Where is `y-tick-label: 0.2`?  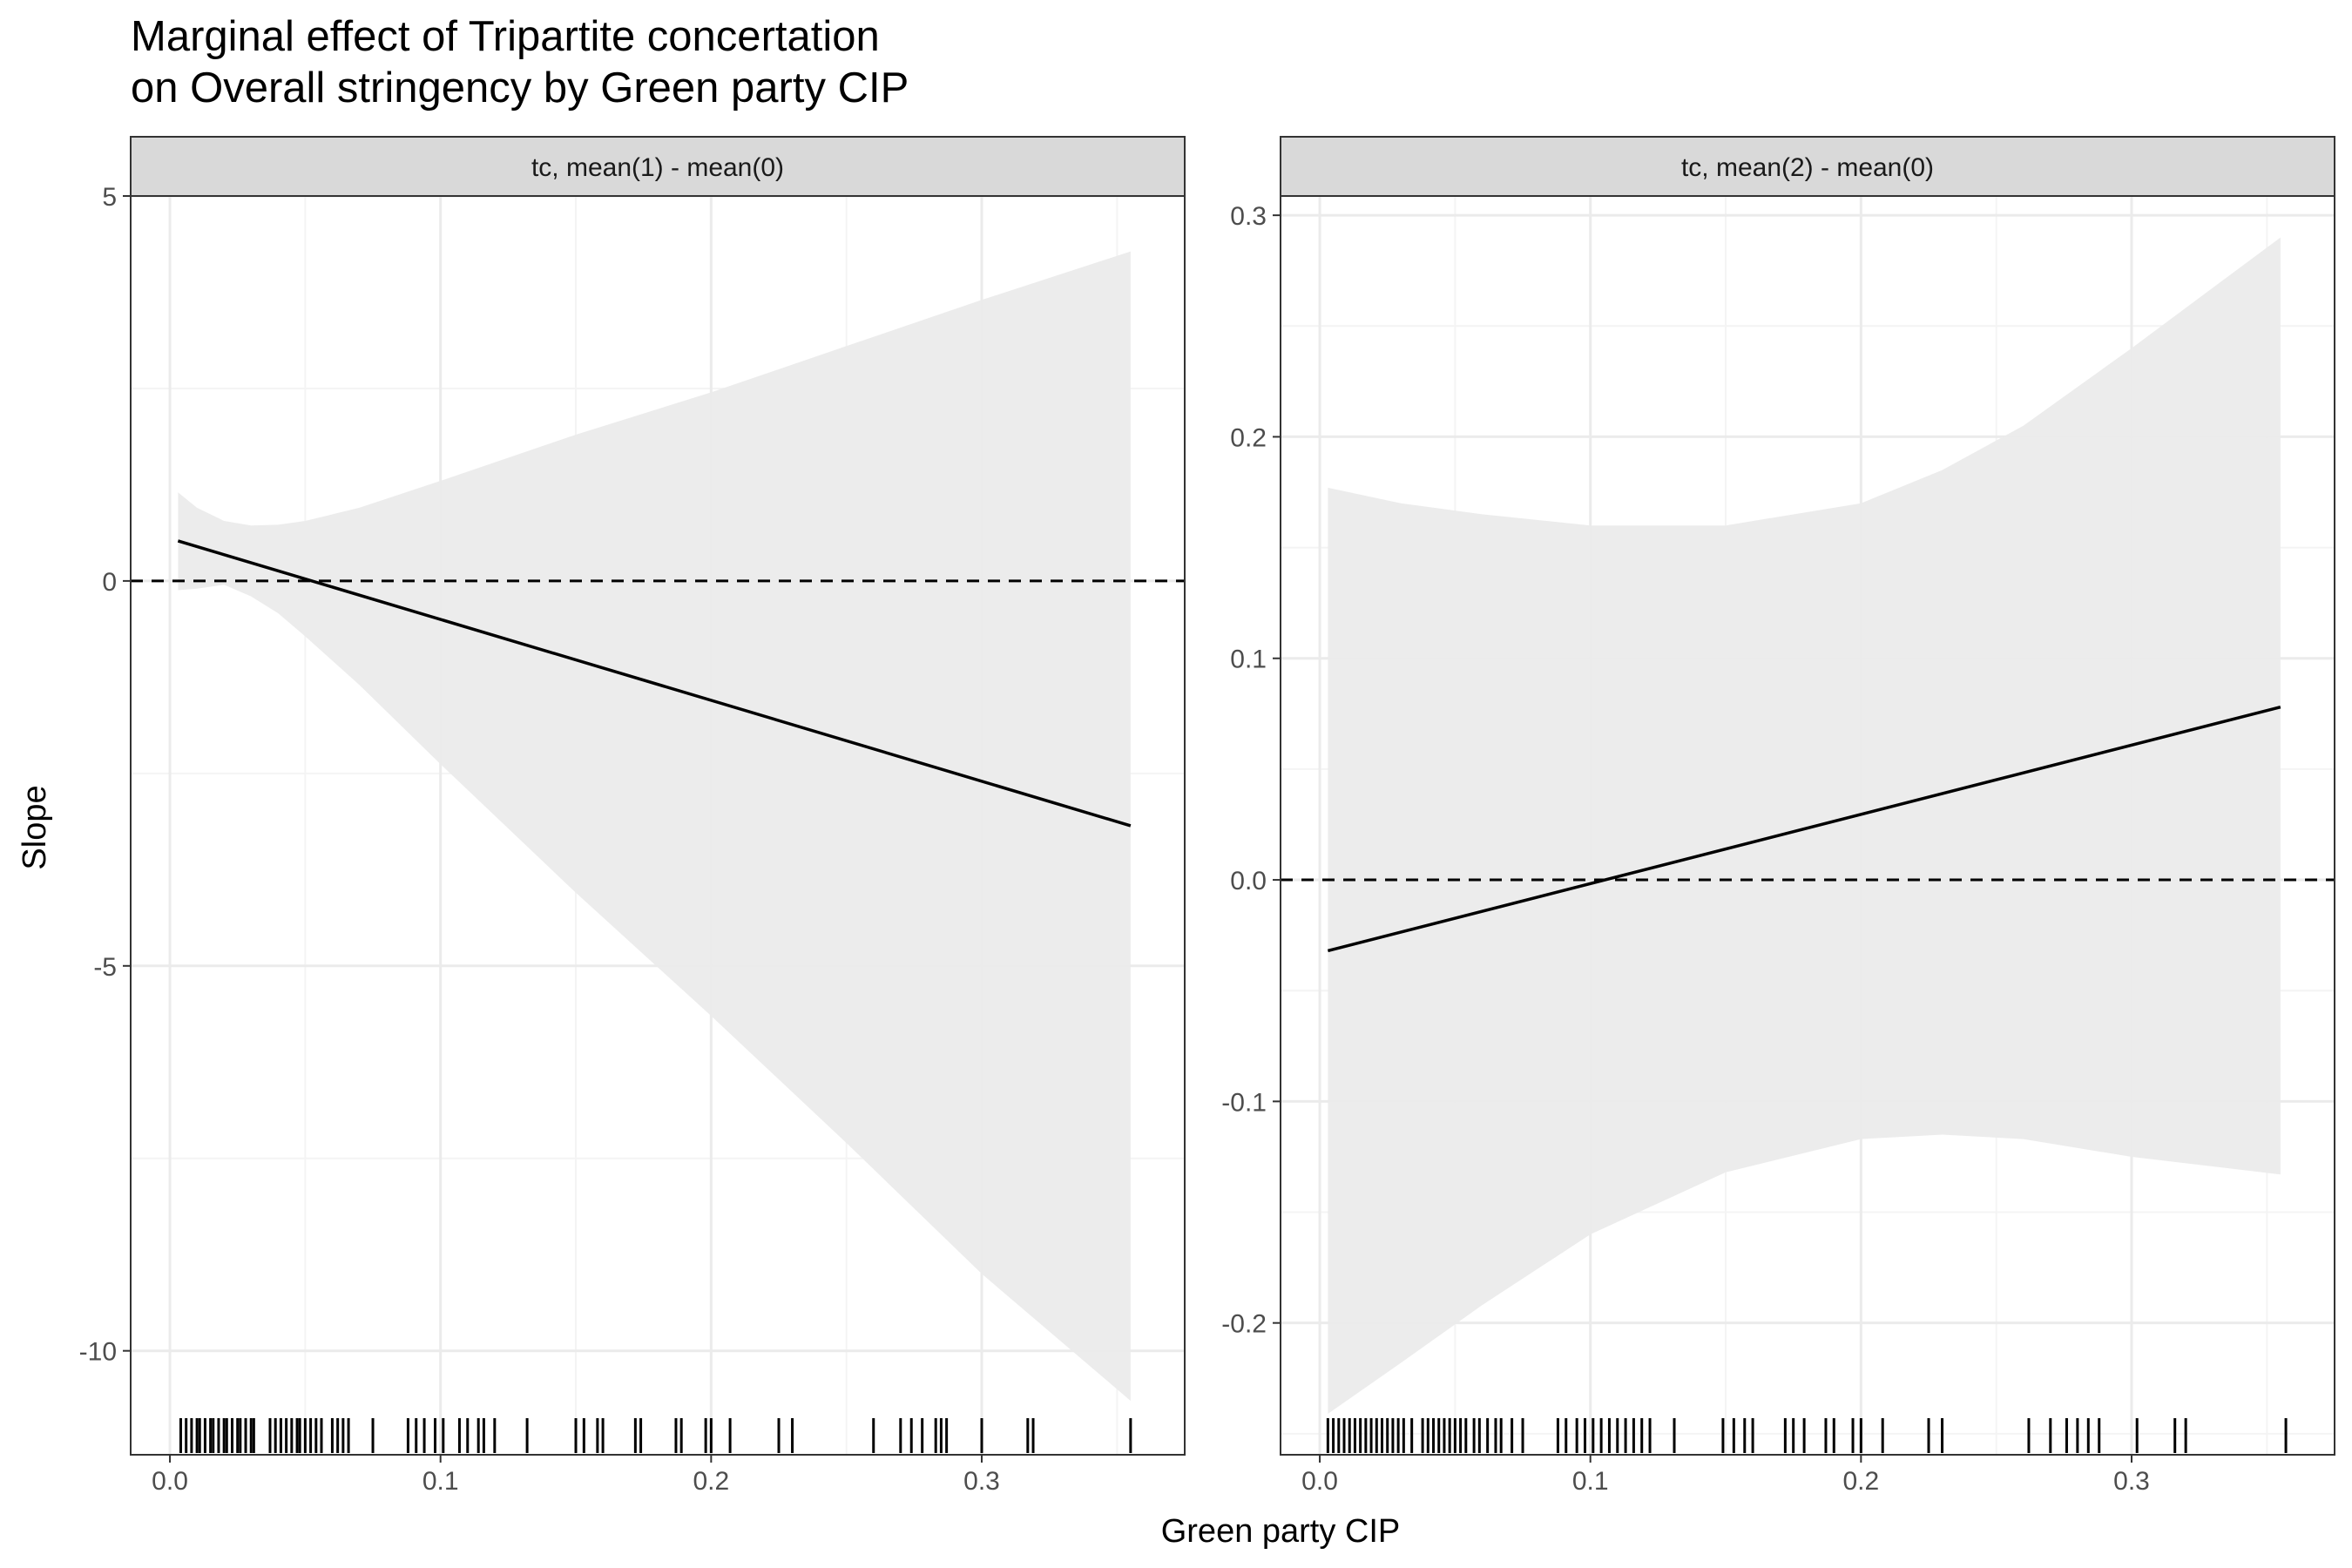 y-tick-label: 0.2 is located at coordinates (1248, 437).